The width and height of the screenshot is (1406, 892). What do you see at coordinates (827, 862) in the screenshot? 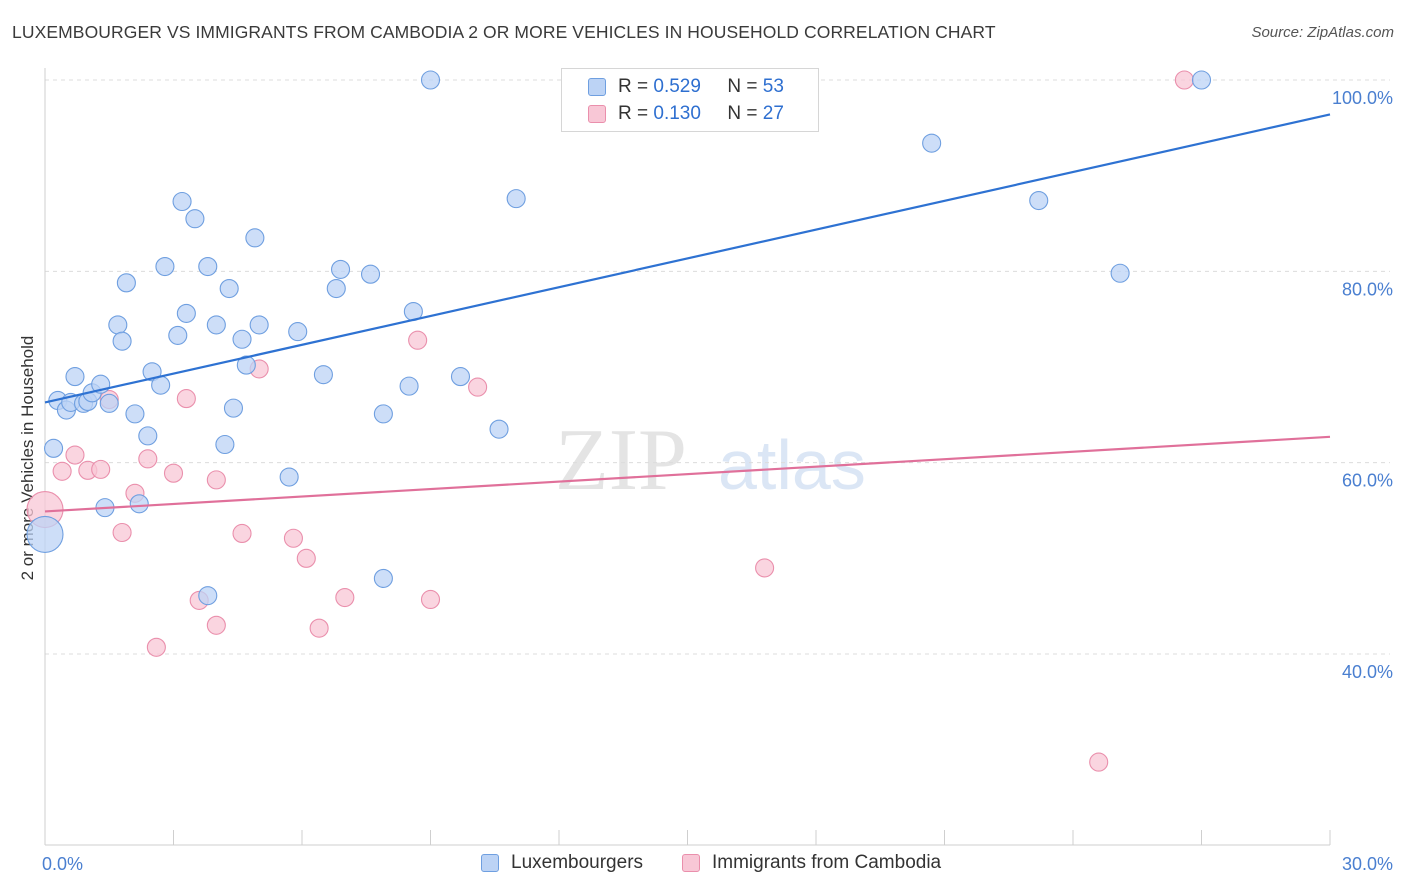
I see `legend-label-cambodia: Immigrants from Cambodia` at bounding box center [827, 862].